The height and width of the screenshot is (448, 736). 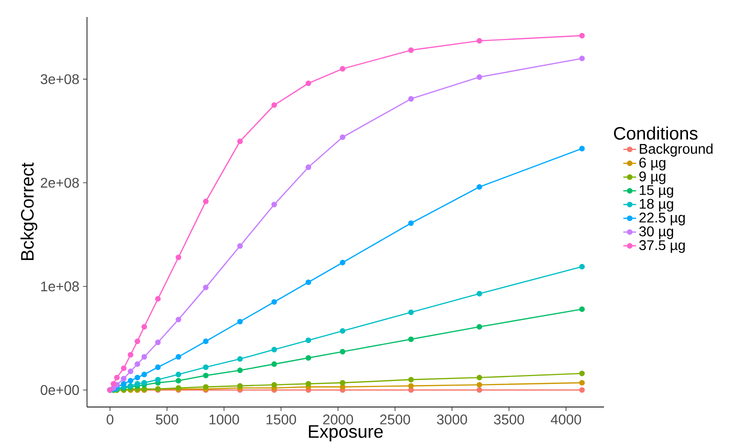 I want to click on x-tick-label: 0, so click(x=110, y=419).